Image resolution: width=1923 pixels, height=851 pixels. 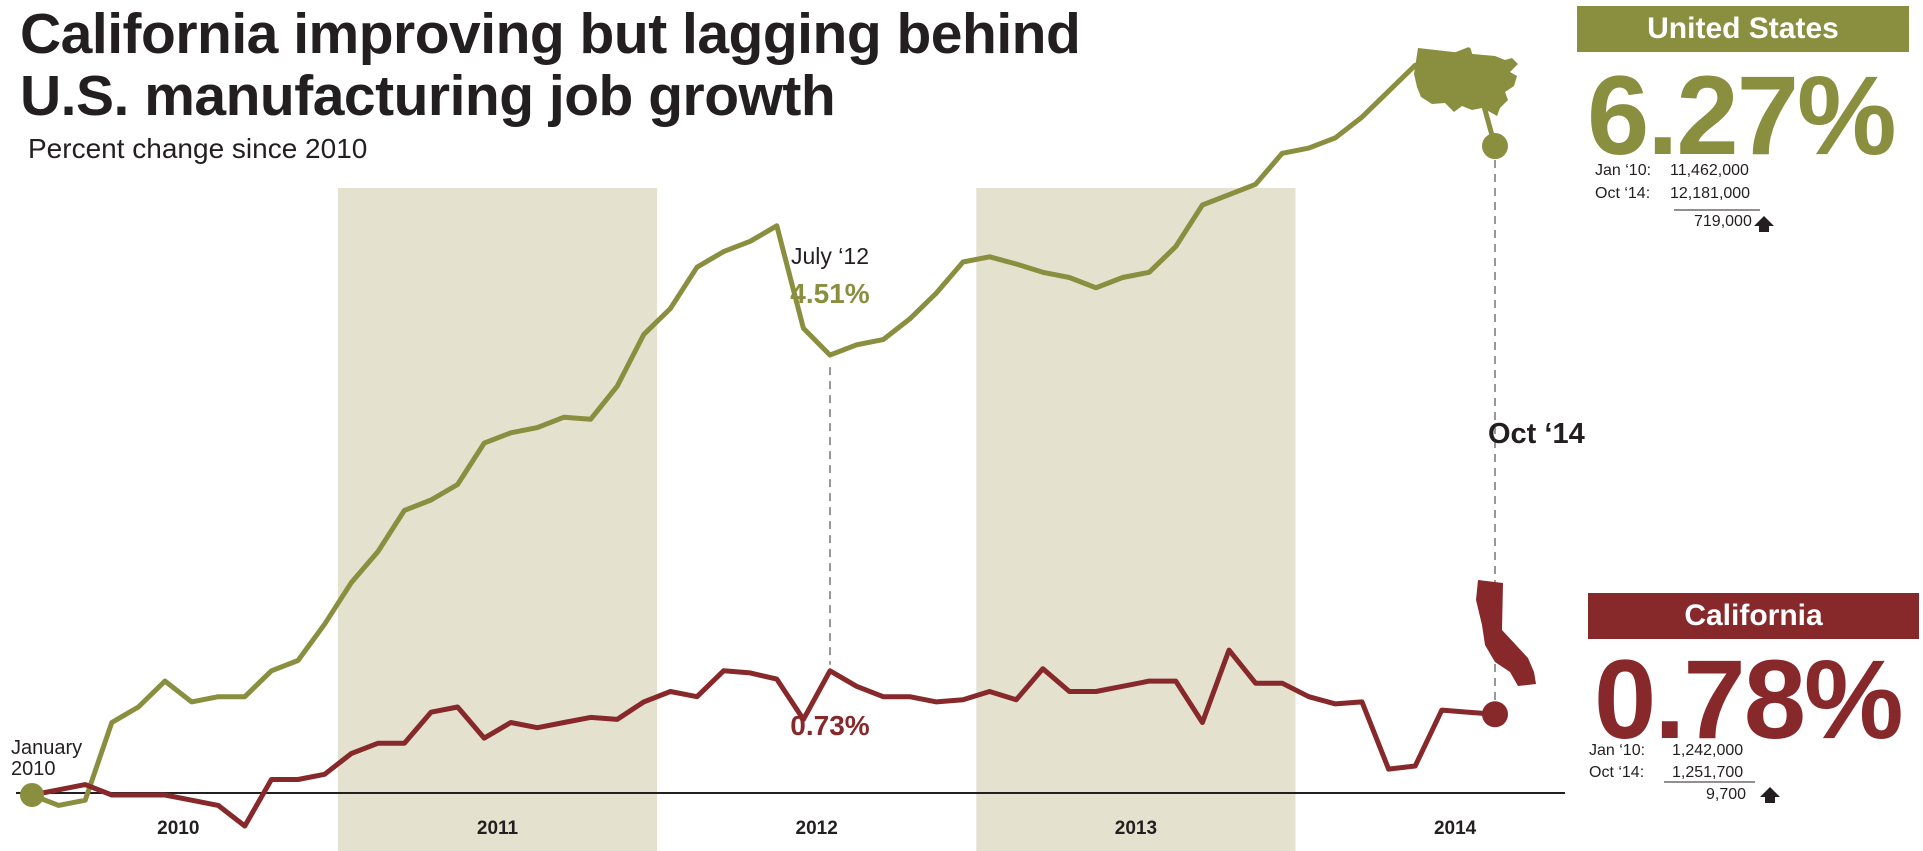 What do you see at coordinates (497, 519) in the screenshot?
I see `shaded-band-2011` at bounding box center [497, 519].